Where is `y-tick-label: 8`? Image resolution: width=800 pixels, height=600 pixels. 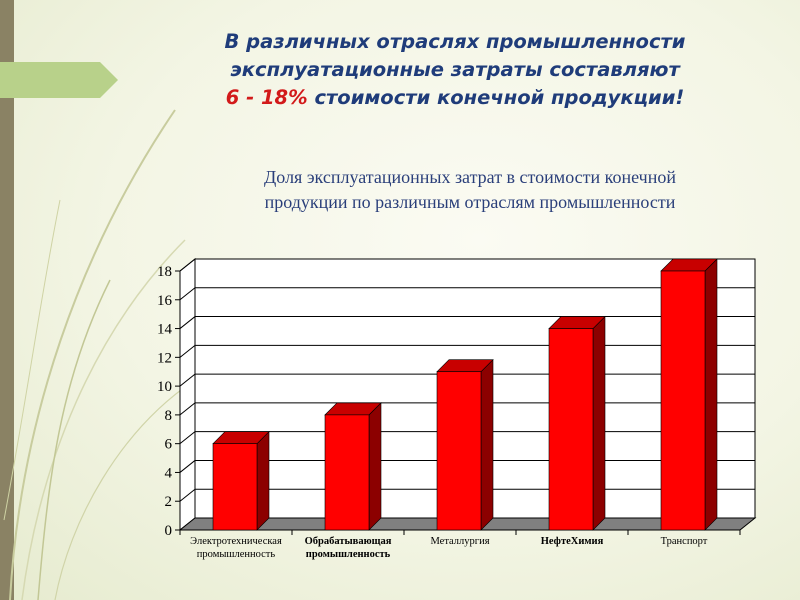
y-tick-label: 8 is located at coordinates (169, 416).